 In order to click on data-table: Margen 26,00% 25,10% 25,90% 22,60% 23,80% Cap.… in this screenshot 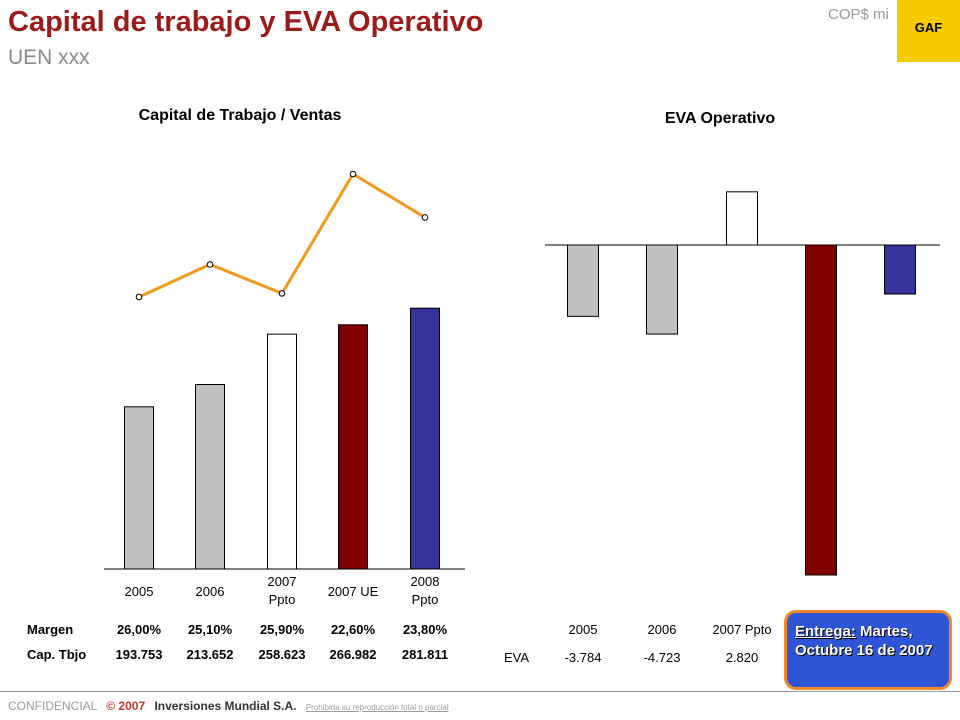, I will do `click(237, 642)`.